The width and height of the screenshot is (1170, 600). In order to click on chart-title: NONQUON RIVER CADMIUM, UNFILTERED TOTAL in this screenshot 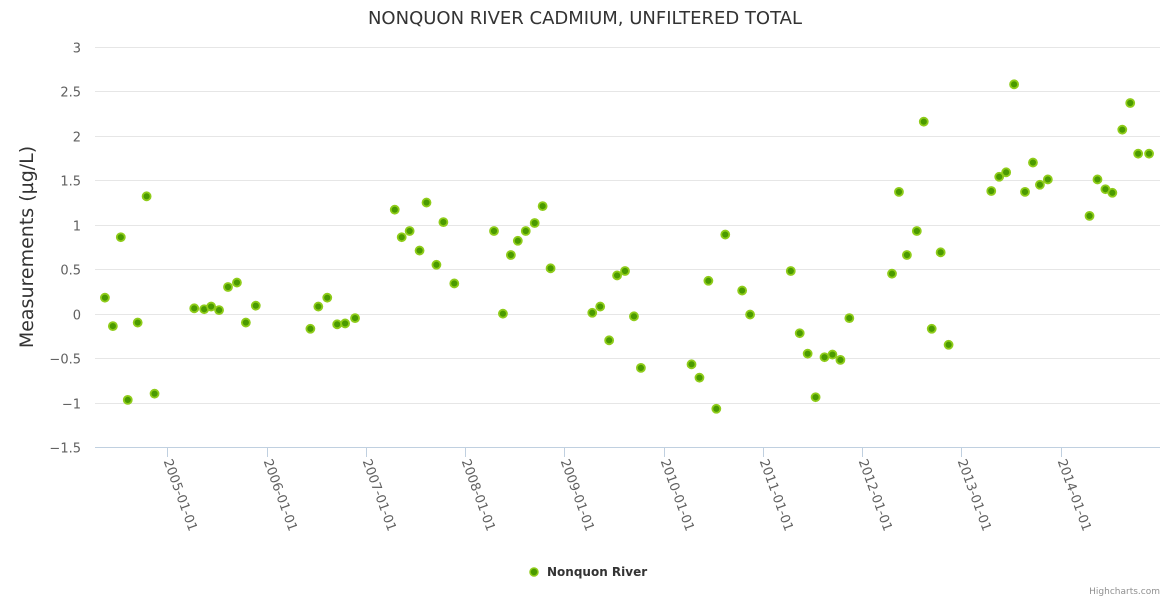, I will do `click(585, 18)`.